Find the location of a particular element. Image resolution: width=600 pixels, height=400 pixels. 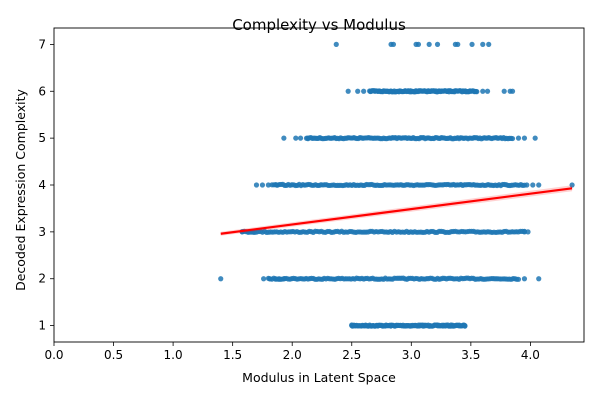

y-tick-label: 1 is located at coordinates (42, 326).